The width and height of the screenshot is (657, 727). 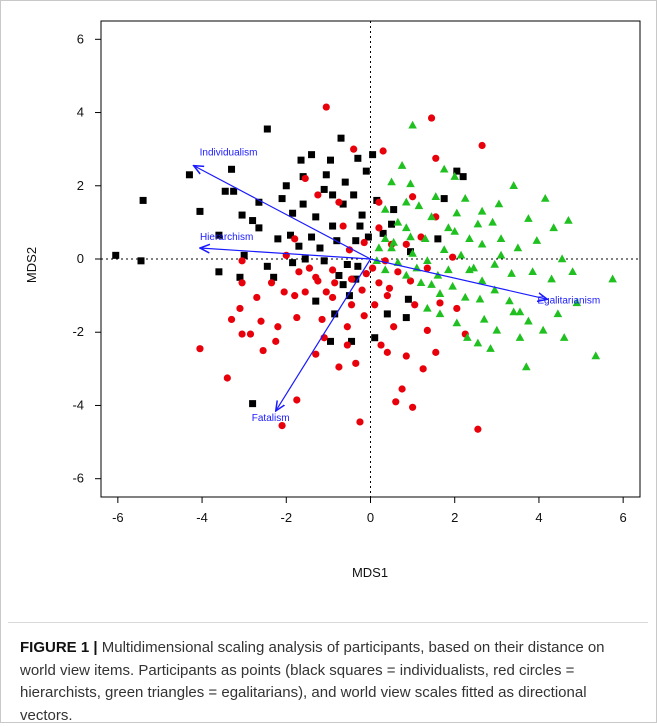 What do you see at coordinates (568, 300) in the screenshot?
I see `vector-label: Egalitarianism` at bounding box center [568, 300].